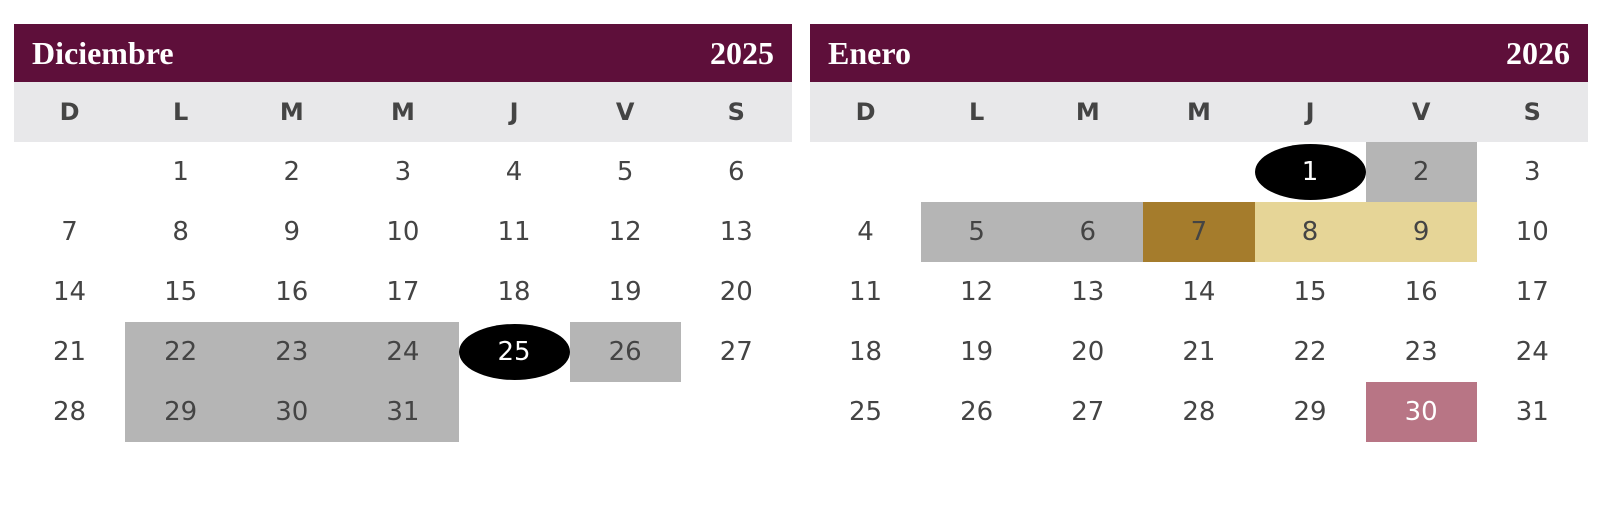  I want to click on day-number: 1, so click(1310, 172).